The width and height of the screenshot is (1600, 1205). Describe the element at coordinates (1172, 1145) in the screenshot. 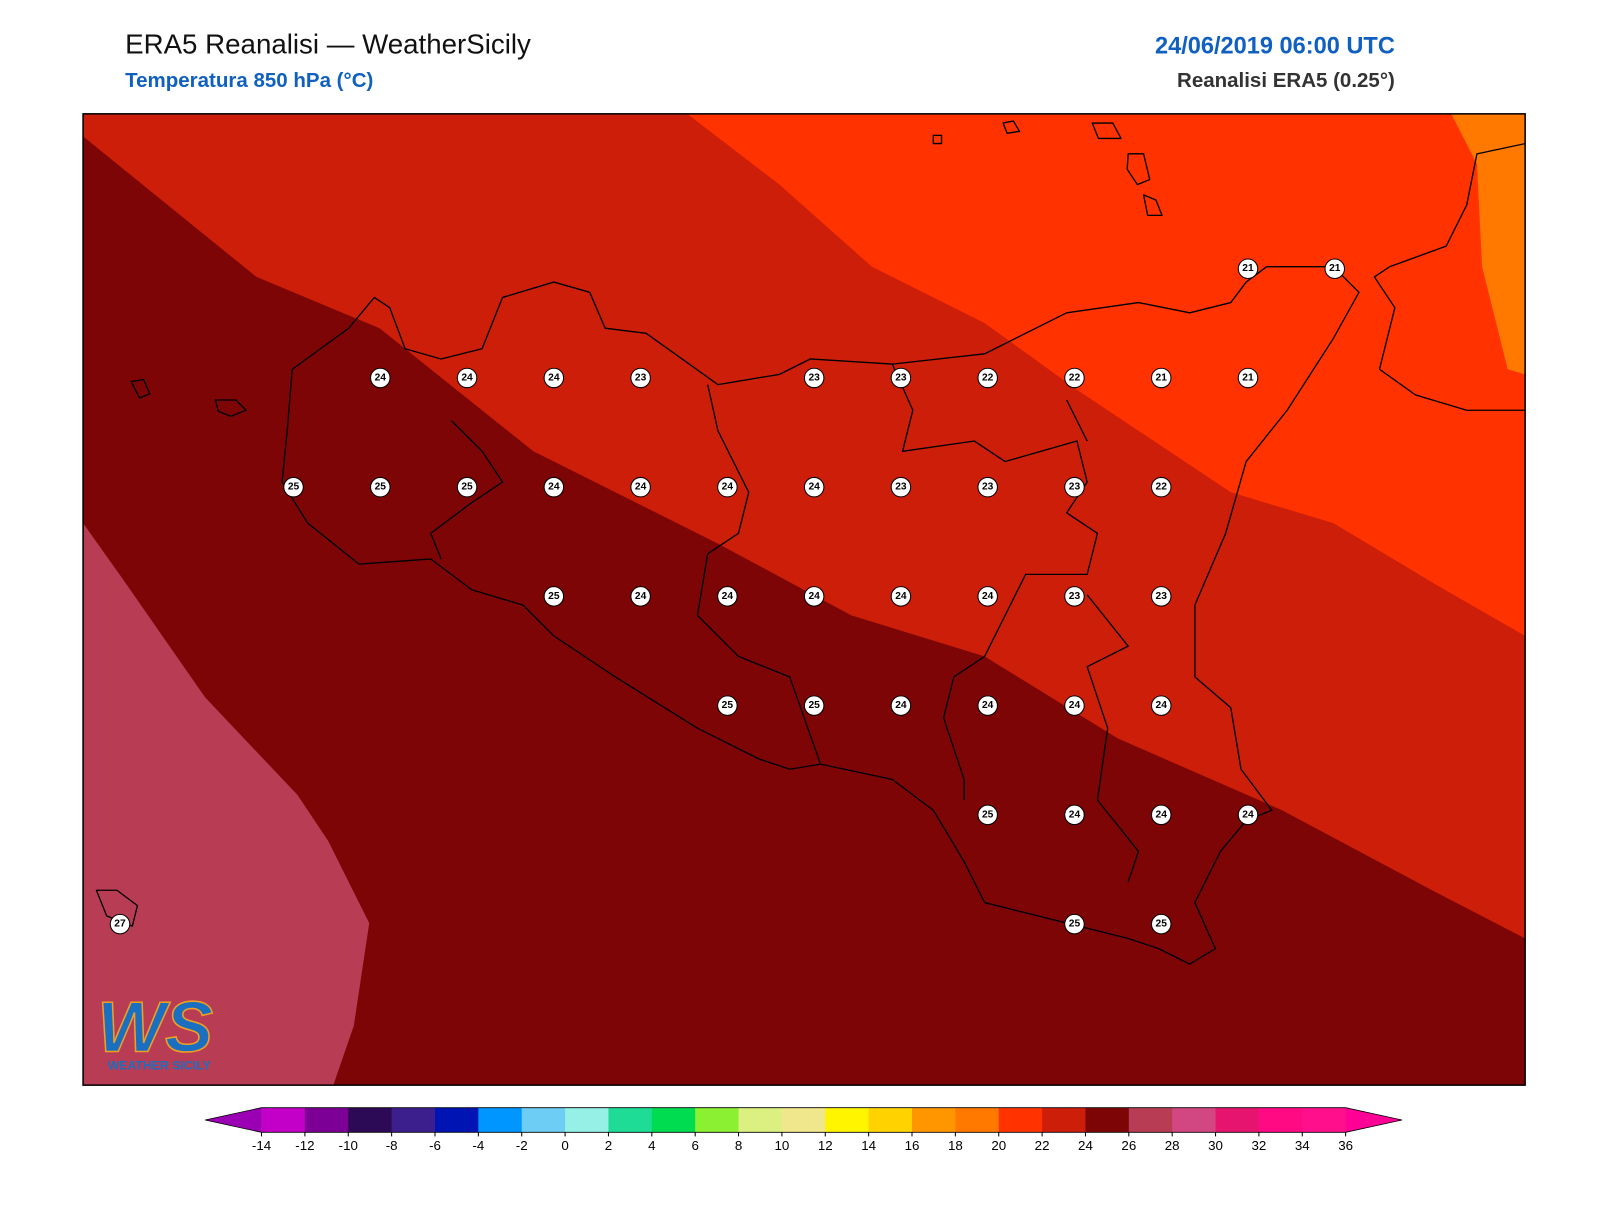

I see `colorbar-tick-label: 28` at that location.